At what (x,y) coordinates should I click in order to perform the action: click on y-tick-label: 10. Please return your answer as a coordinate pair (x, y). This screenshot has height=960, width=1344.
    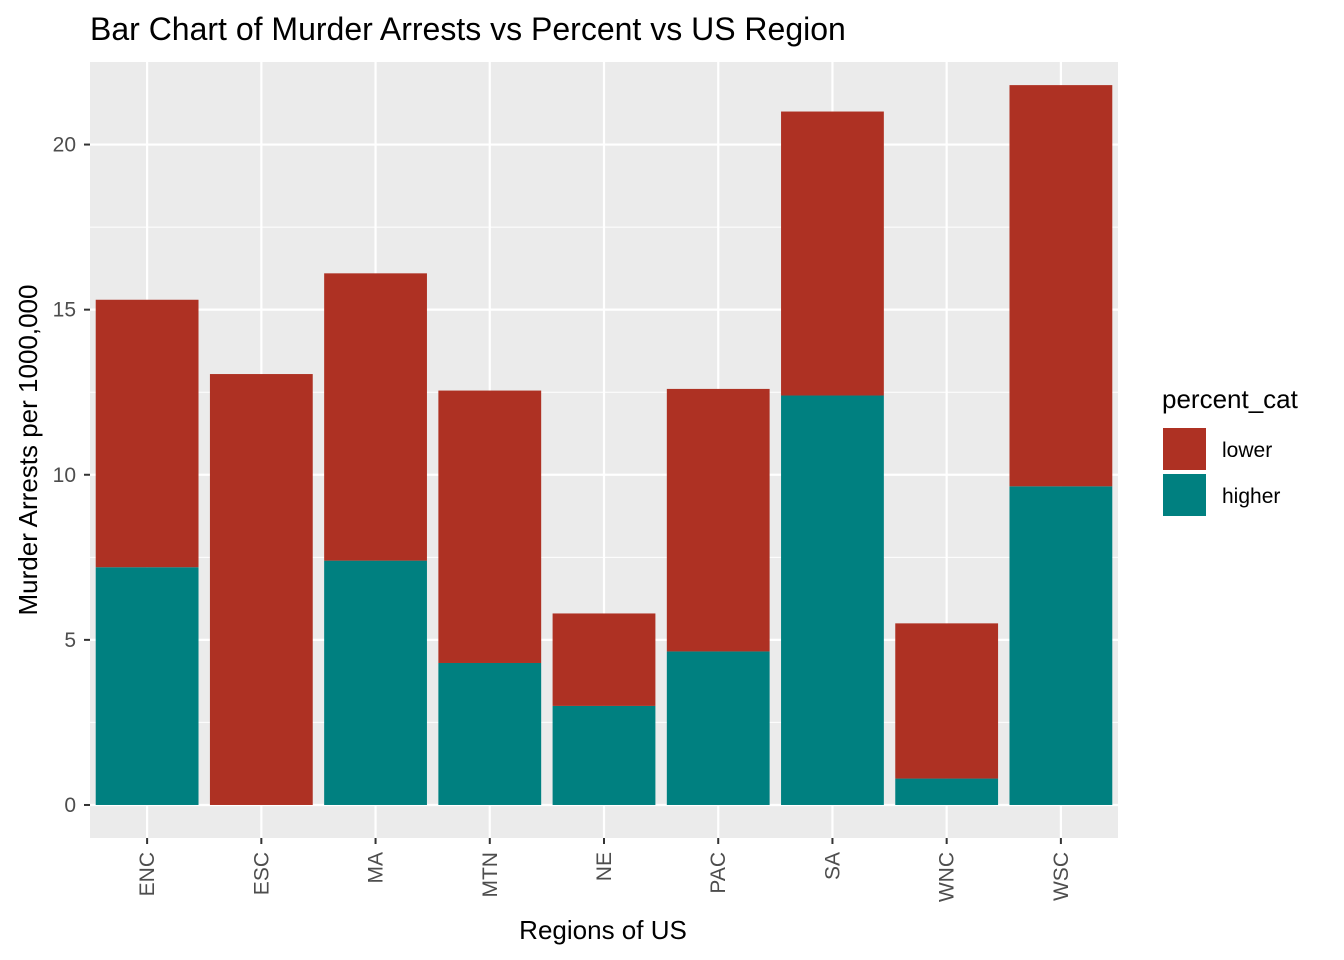
    Looking at the image, I should click on (64, 475).